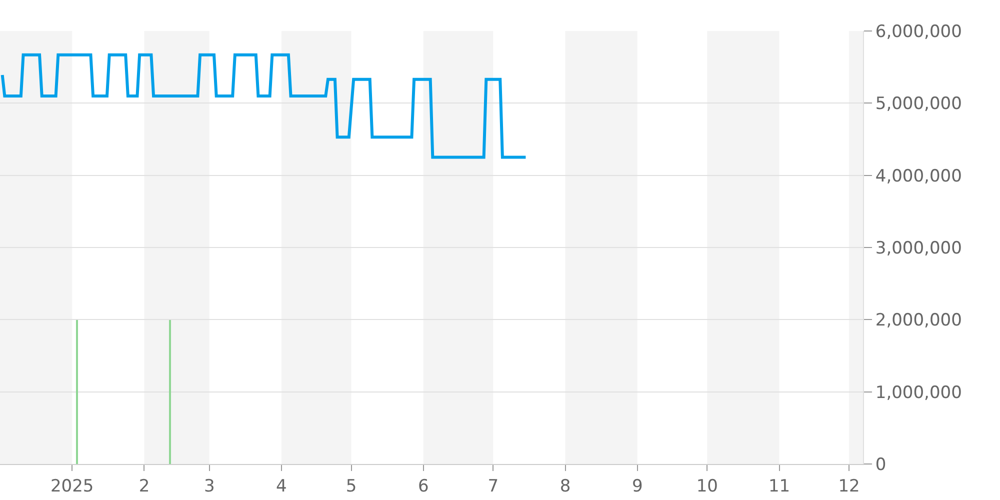  What do you see at coordinates (918, 320) in the screenshot?
I see `y-tick-label: 2,000,000` at bounding box center [918, 320].